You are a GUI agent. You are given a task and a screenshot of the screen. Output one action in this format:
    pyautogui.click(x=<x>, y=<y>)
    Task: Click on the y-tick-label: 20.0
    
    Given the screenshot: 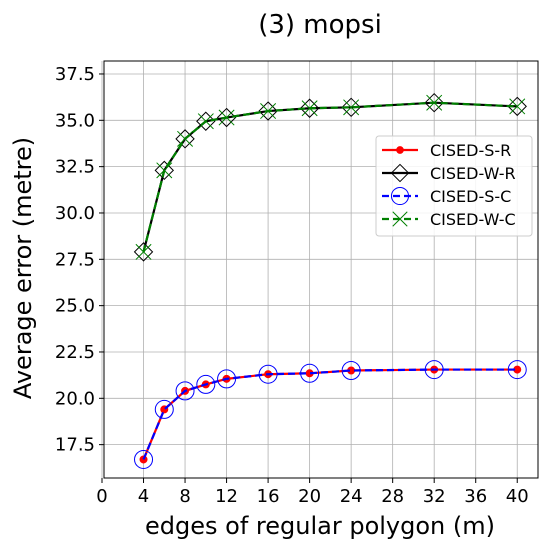 What is the action you would take?
    pyautogui.click(x=75, y=398)
    